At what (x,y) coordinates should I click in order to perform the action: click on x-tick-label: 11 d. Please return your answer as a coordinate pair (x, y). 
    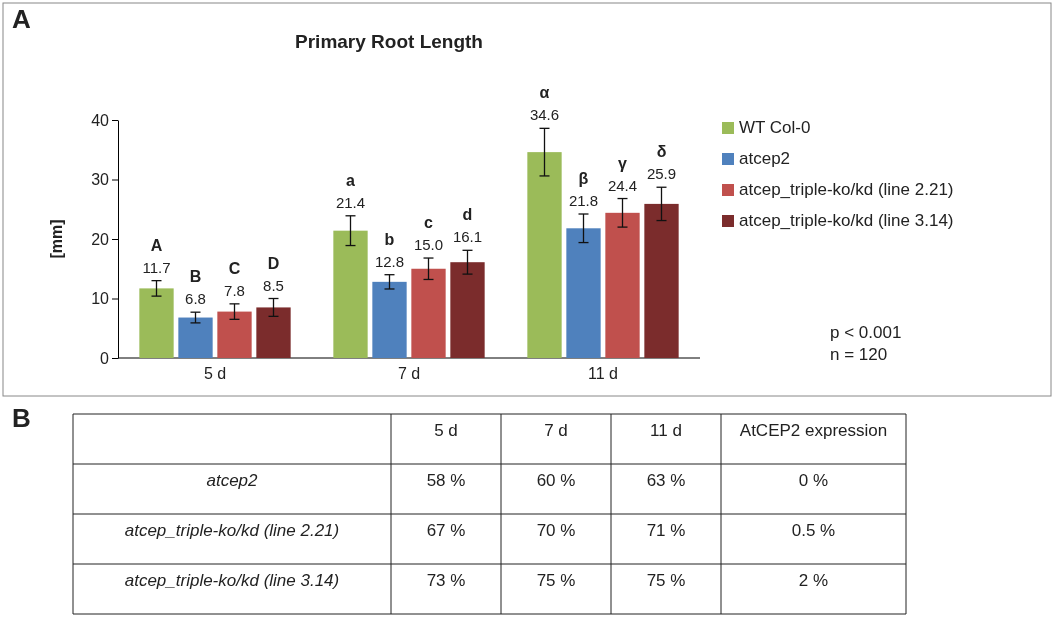
    Looking at the image, I should click on (603, 374).